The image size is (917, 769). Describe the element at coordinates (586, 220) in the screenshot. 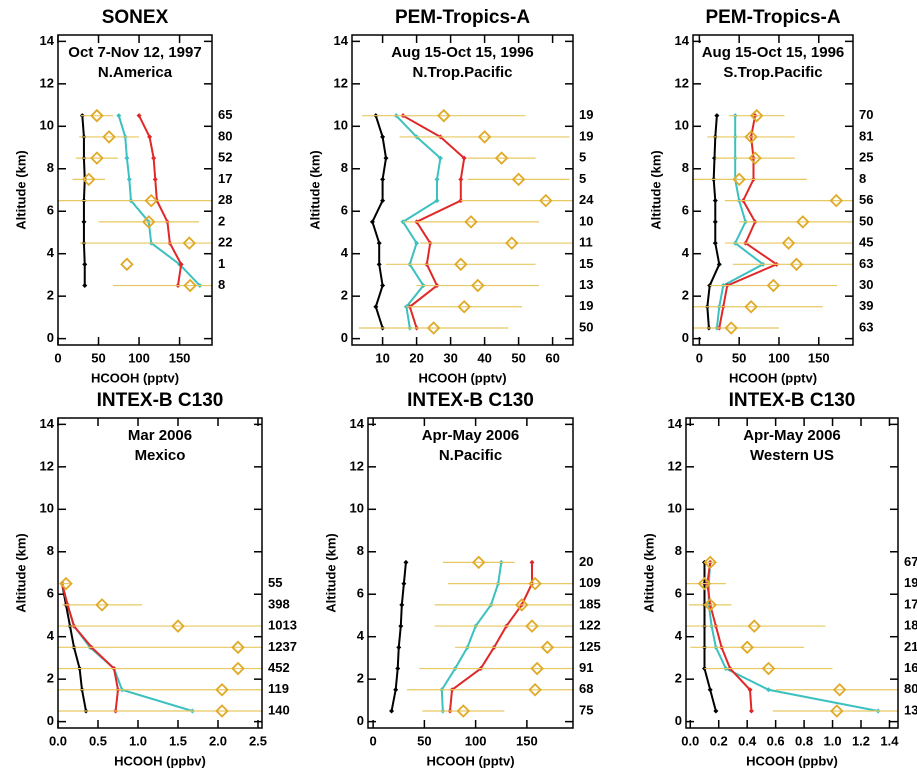

I see `sample-count: 10` at that location.